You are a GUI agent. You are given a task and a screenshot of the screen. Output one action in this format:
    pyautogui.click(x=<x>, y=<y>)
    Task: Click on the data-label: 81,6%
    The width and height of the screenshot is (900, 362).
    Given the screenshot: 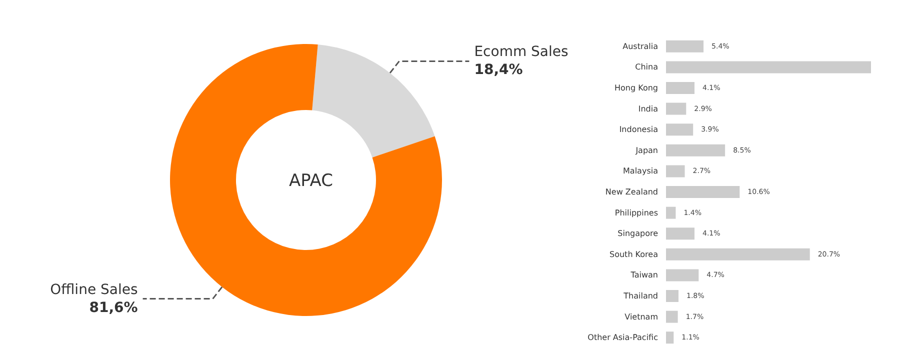 What is the action you would take?
    pyautogui.click(x=113, y=308)
    